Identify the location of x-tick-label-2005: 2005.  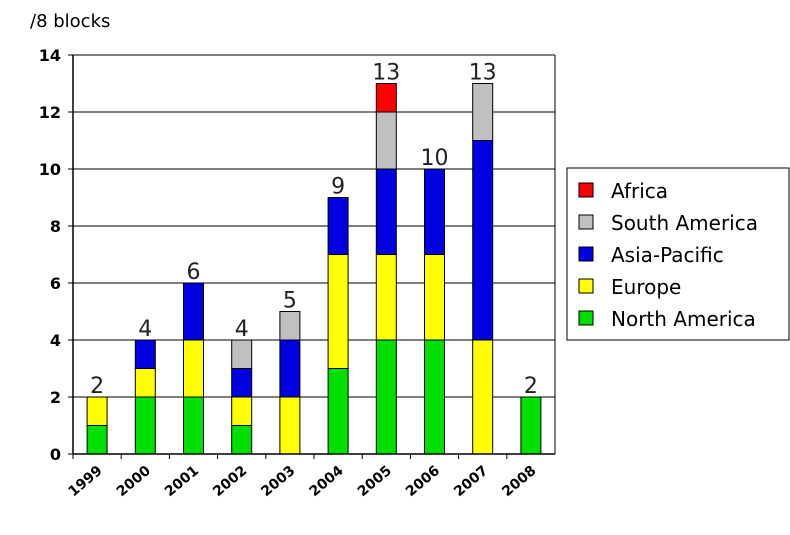
(375, 481).